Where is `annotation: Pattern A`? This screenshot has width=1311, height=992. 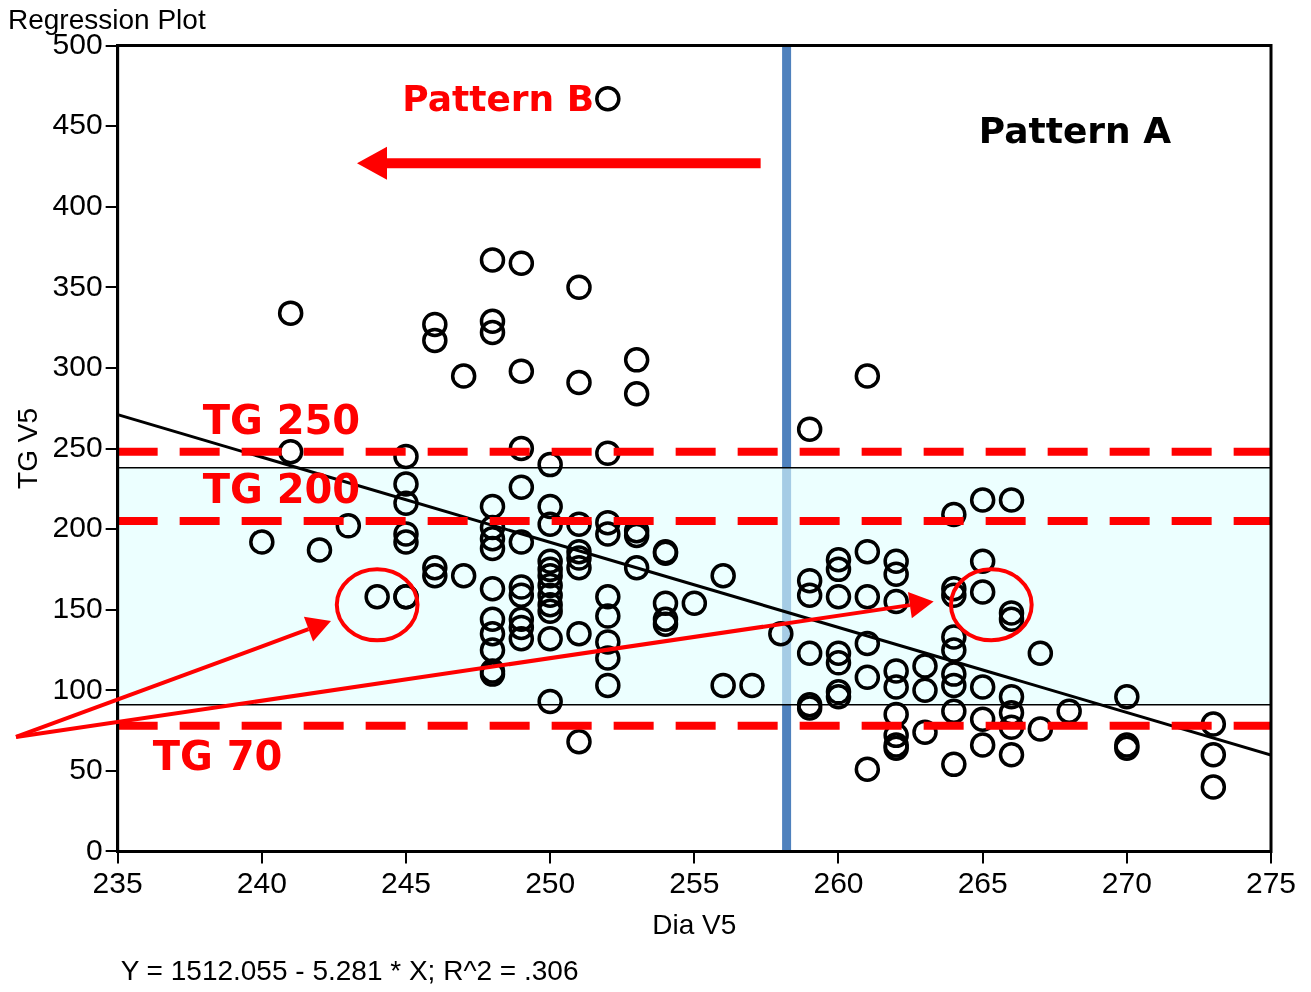 annotation: Pattern A is located at coordinates (1075, 130).